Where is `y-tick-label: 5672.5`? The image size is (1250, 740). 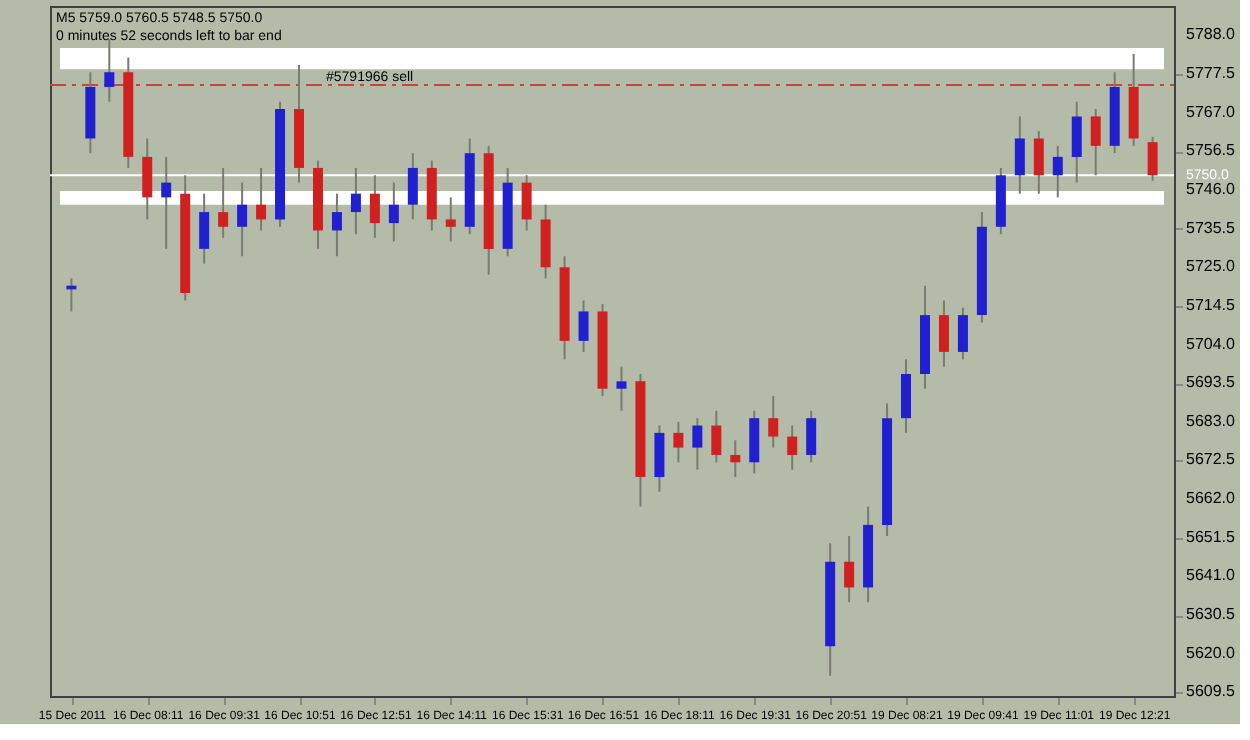 y-tick-label: 5672.5 is located at coordinates (1211, 459).